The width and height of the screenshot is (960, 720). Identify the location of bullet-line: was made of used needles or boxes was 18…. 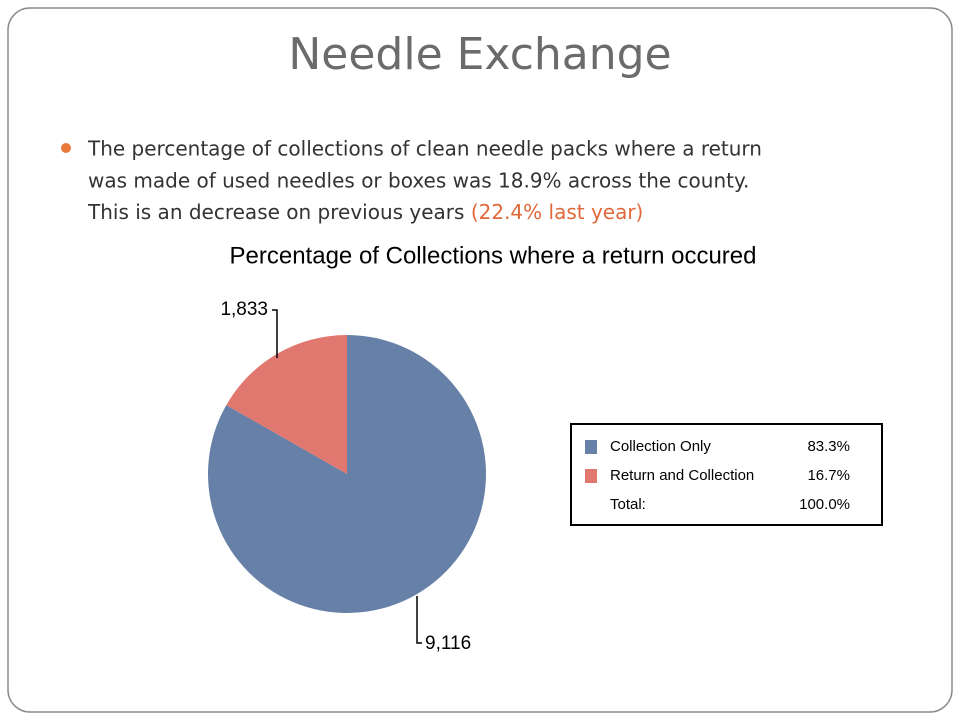
(418, 181).